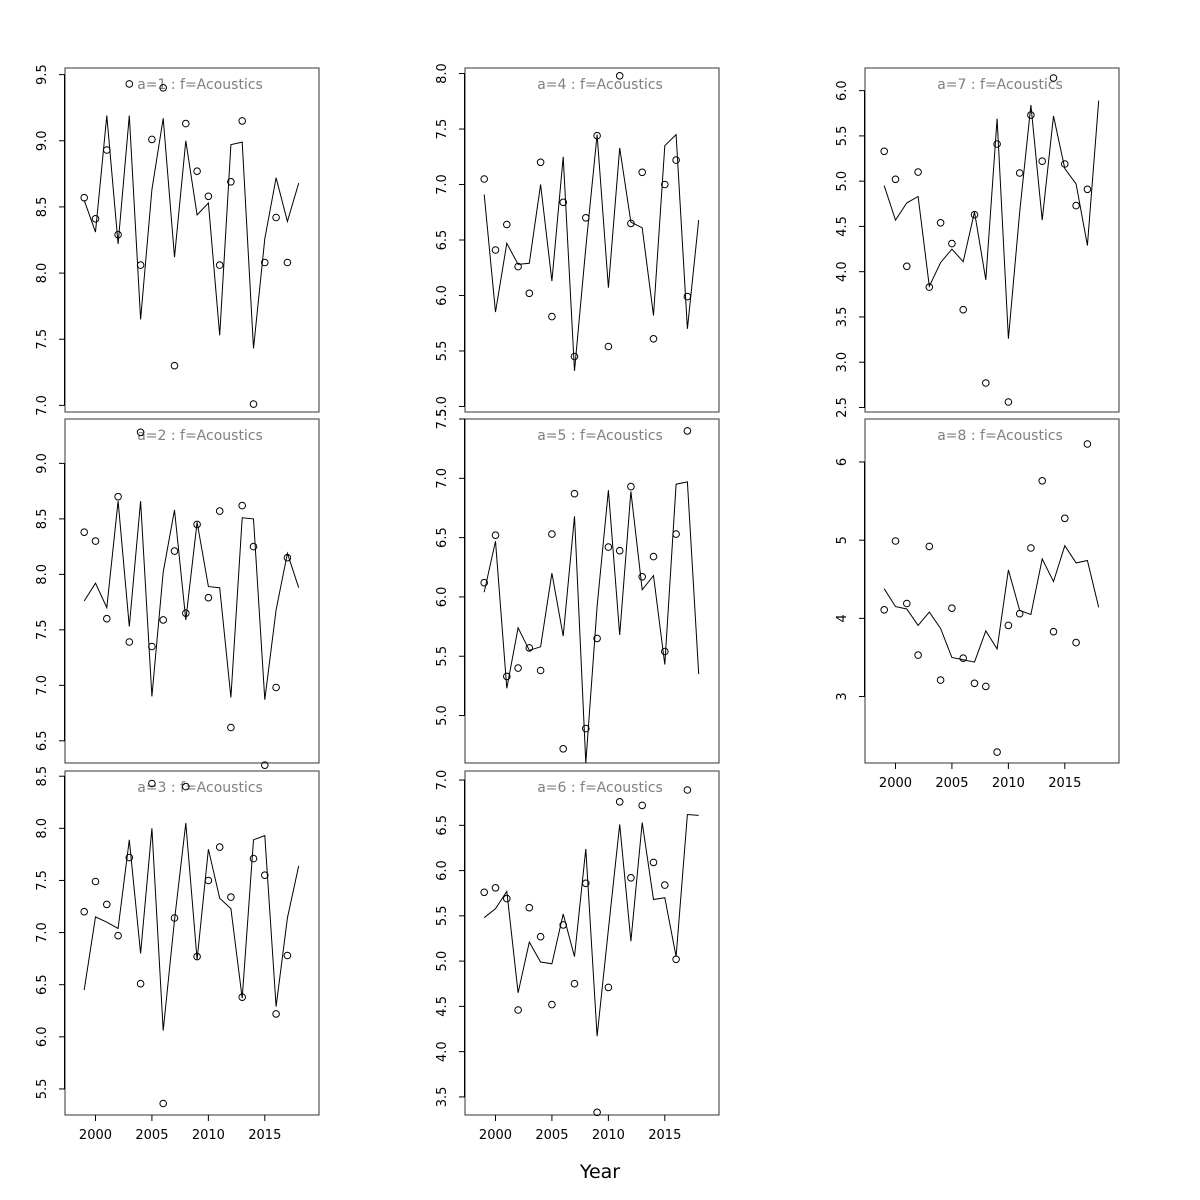  I want to click on y-tick-label: 9.5, so click(42, 74).